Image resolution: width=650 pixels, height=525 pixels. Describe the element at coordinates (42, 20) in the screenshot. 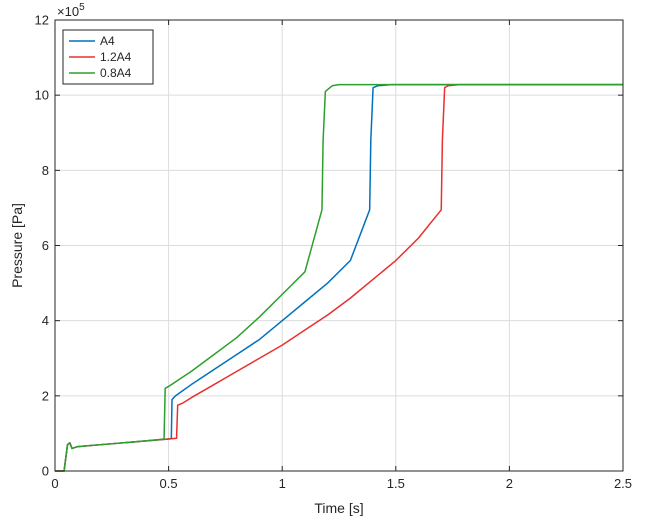

I see `y-tick-label: 12` at that location.